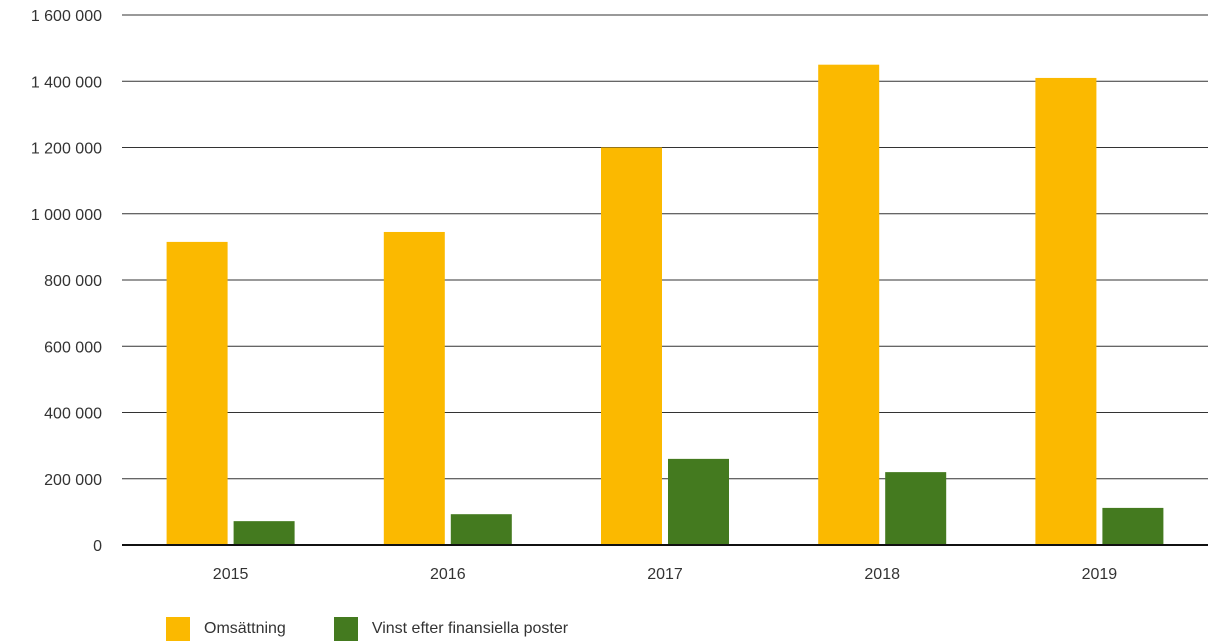  I want to click on bar-omsattning-2016, so click(414, 388).